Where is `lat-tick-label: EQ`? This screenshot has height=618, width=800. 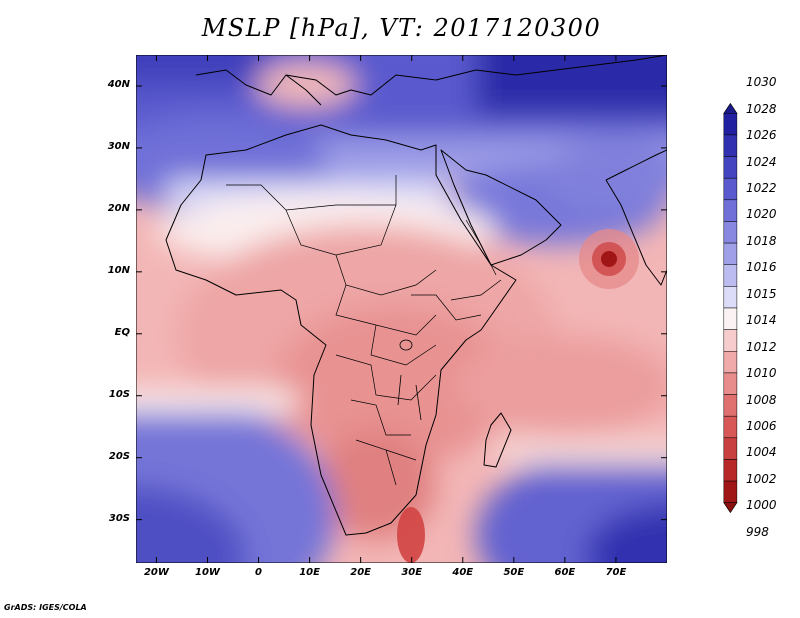 lat-tick-label: EQ is located at coordinates (122, 332).